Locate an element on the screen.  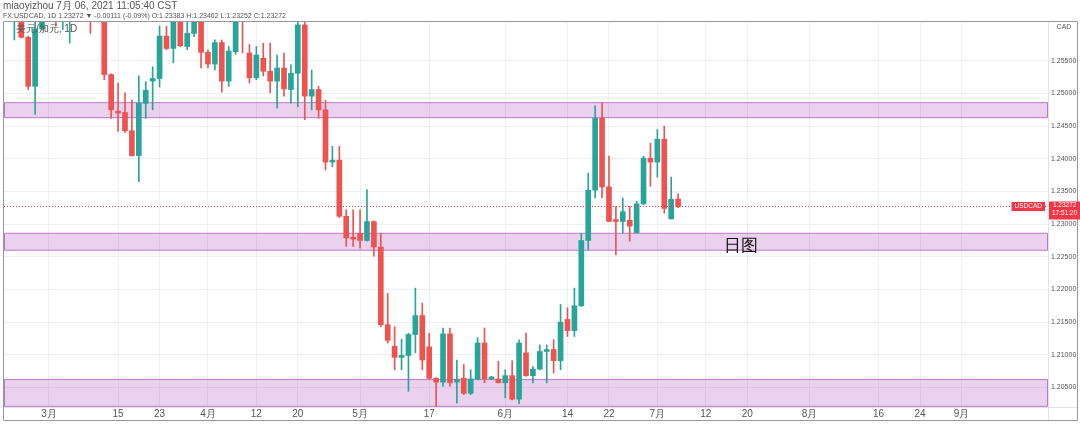
x-tick-label: 15 is located at coordinates (118, 413).